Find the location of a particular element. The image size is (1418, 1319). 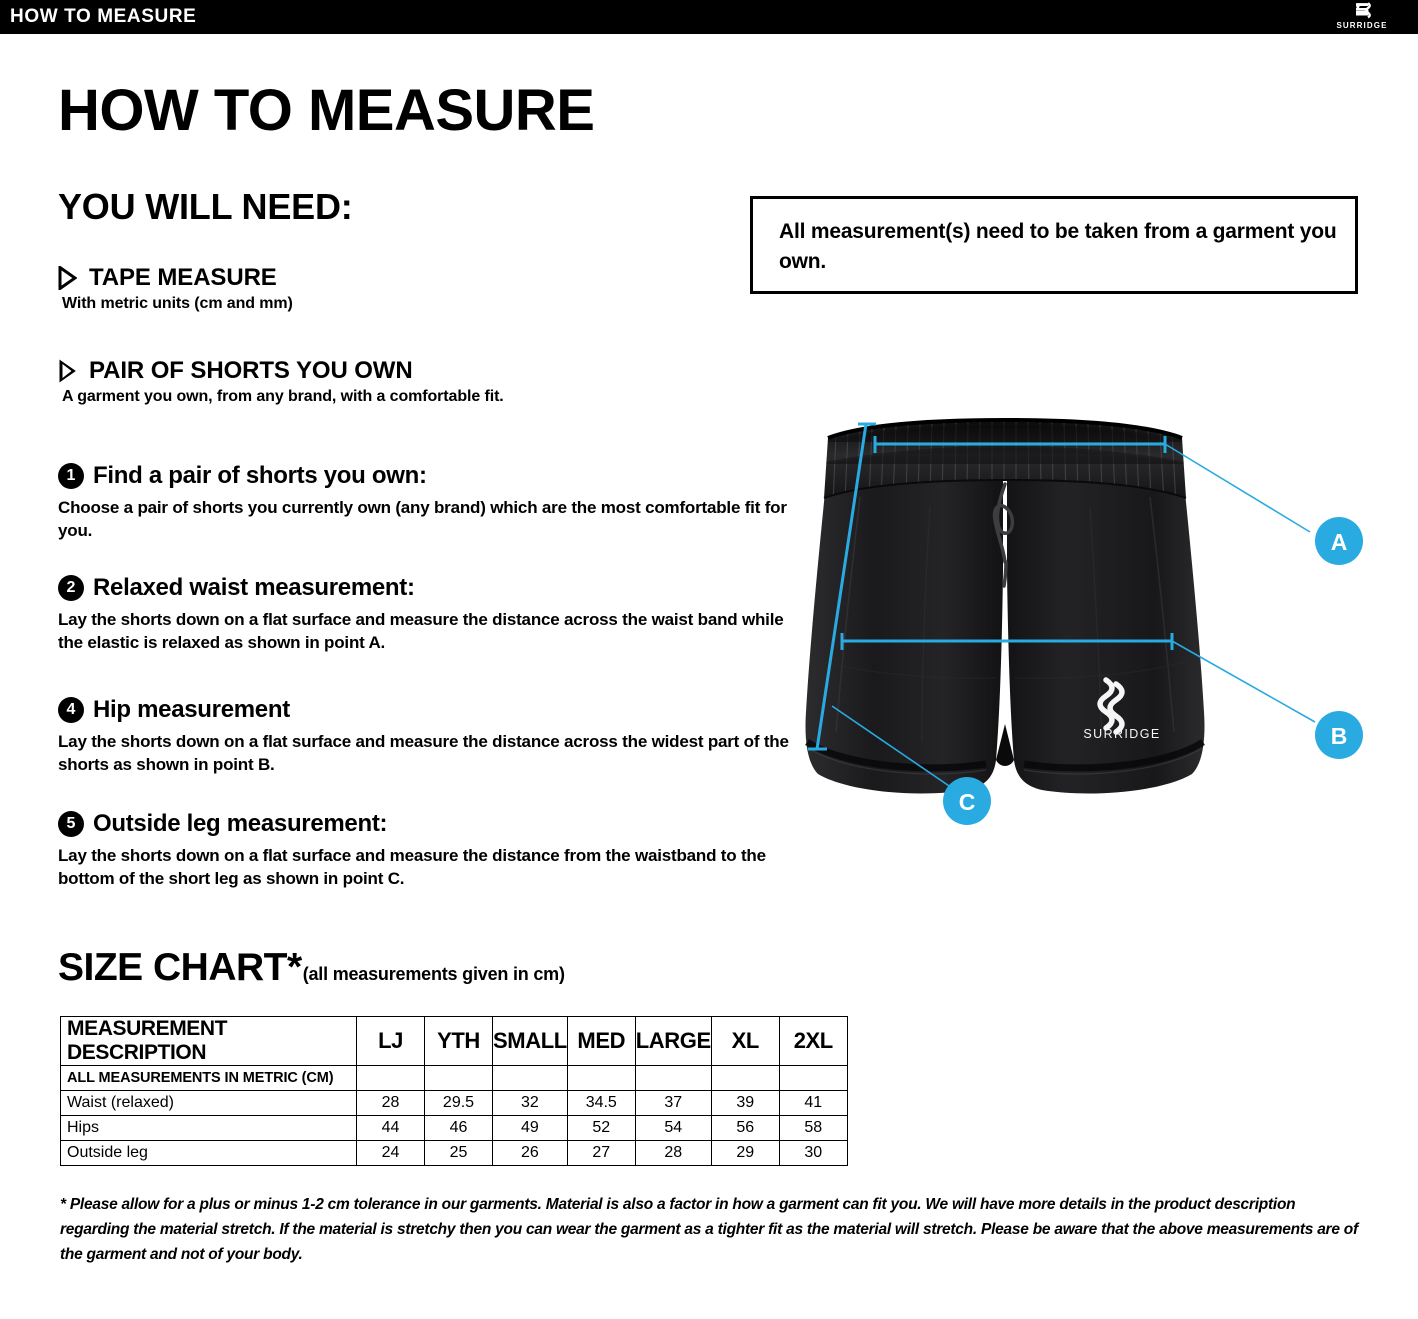

need-item-title: PAIR OF SHORTS YOU OWN is located at coordinates (251, 370).